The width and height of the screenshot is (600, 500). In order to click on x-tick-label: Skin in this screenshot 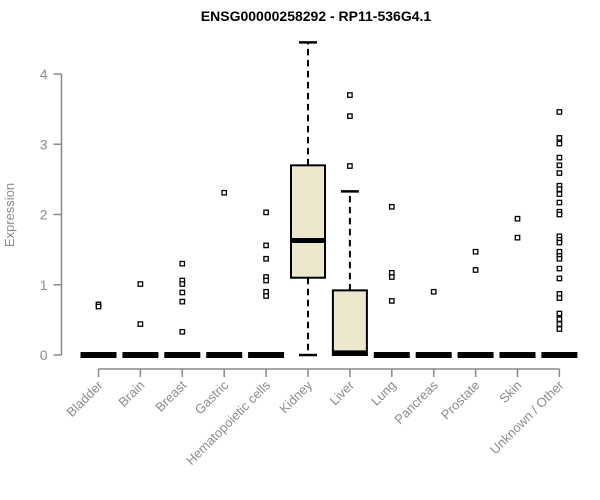, I will do `click(510, 392)`.